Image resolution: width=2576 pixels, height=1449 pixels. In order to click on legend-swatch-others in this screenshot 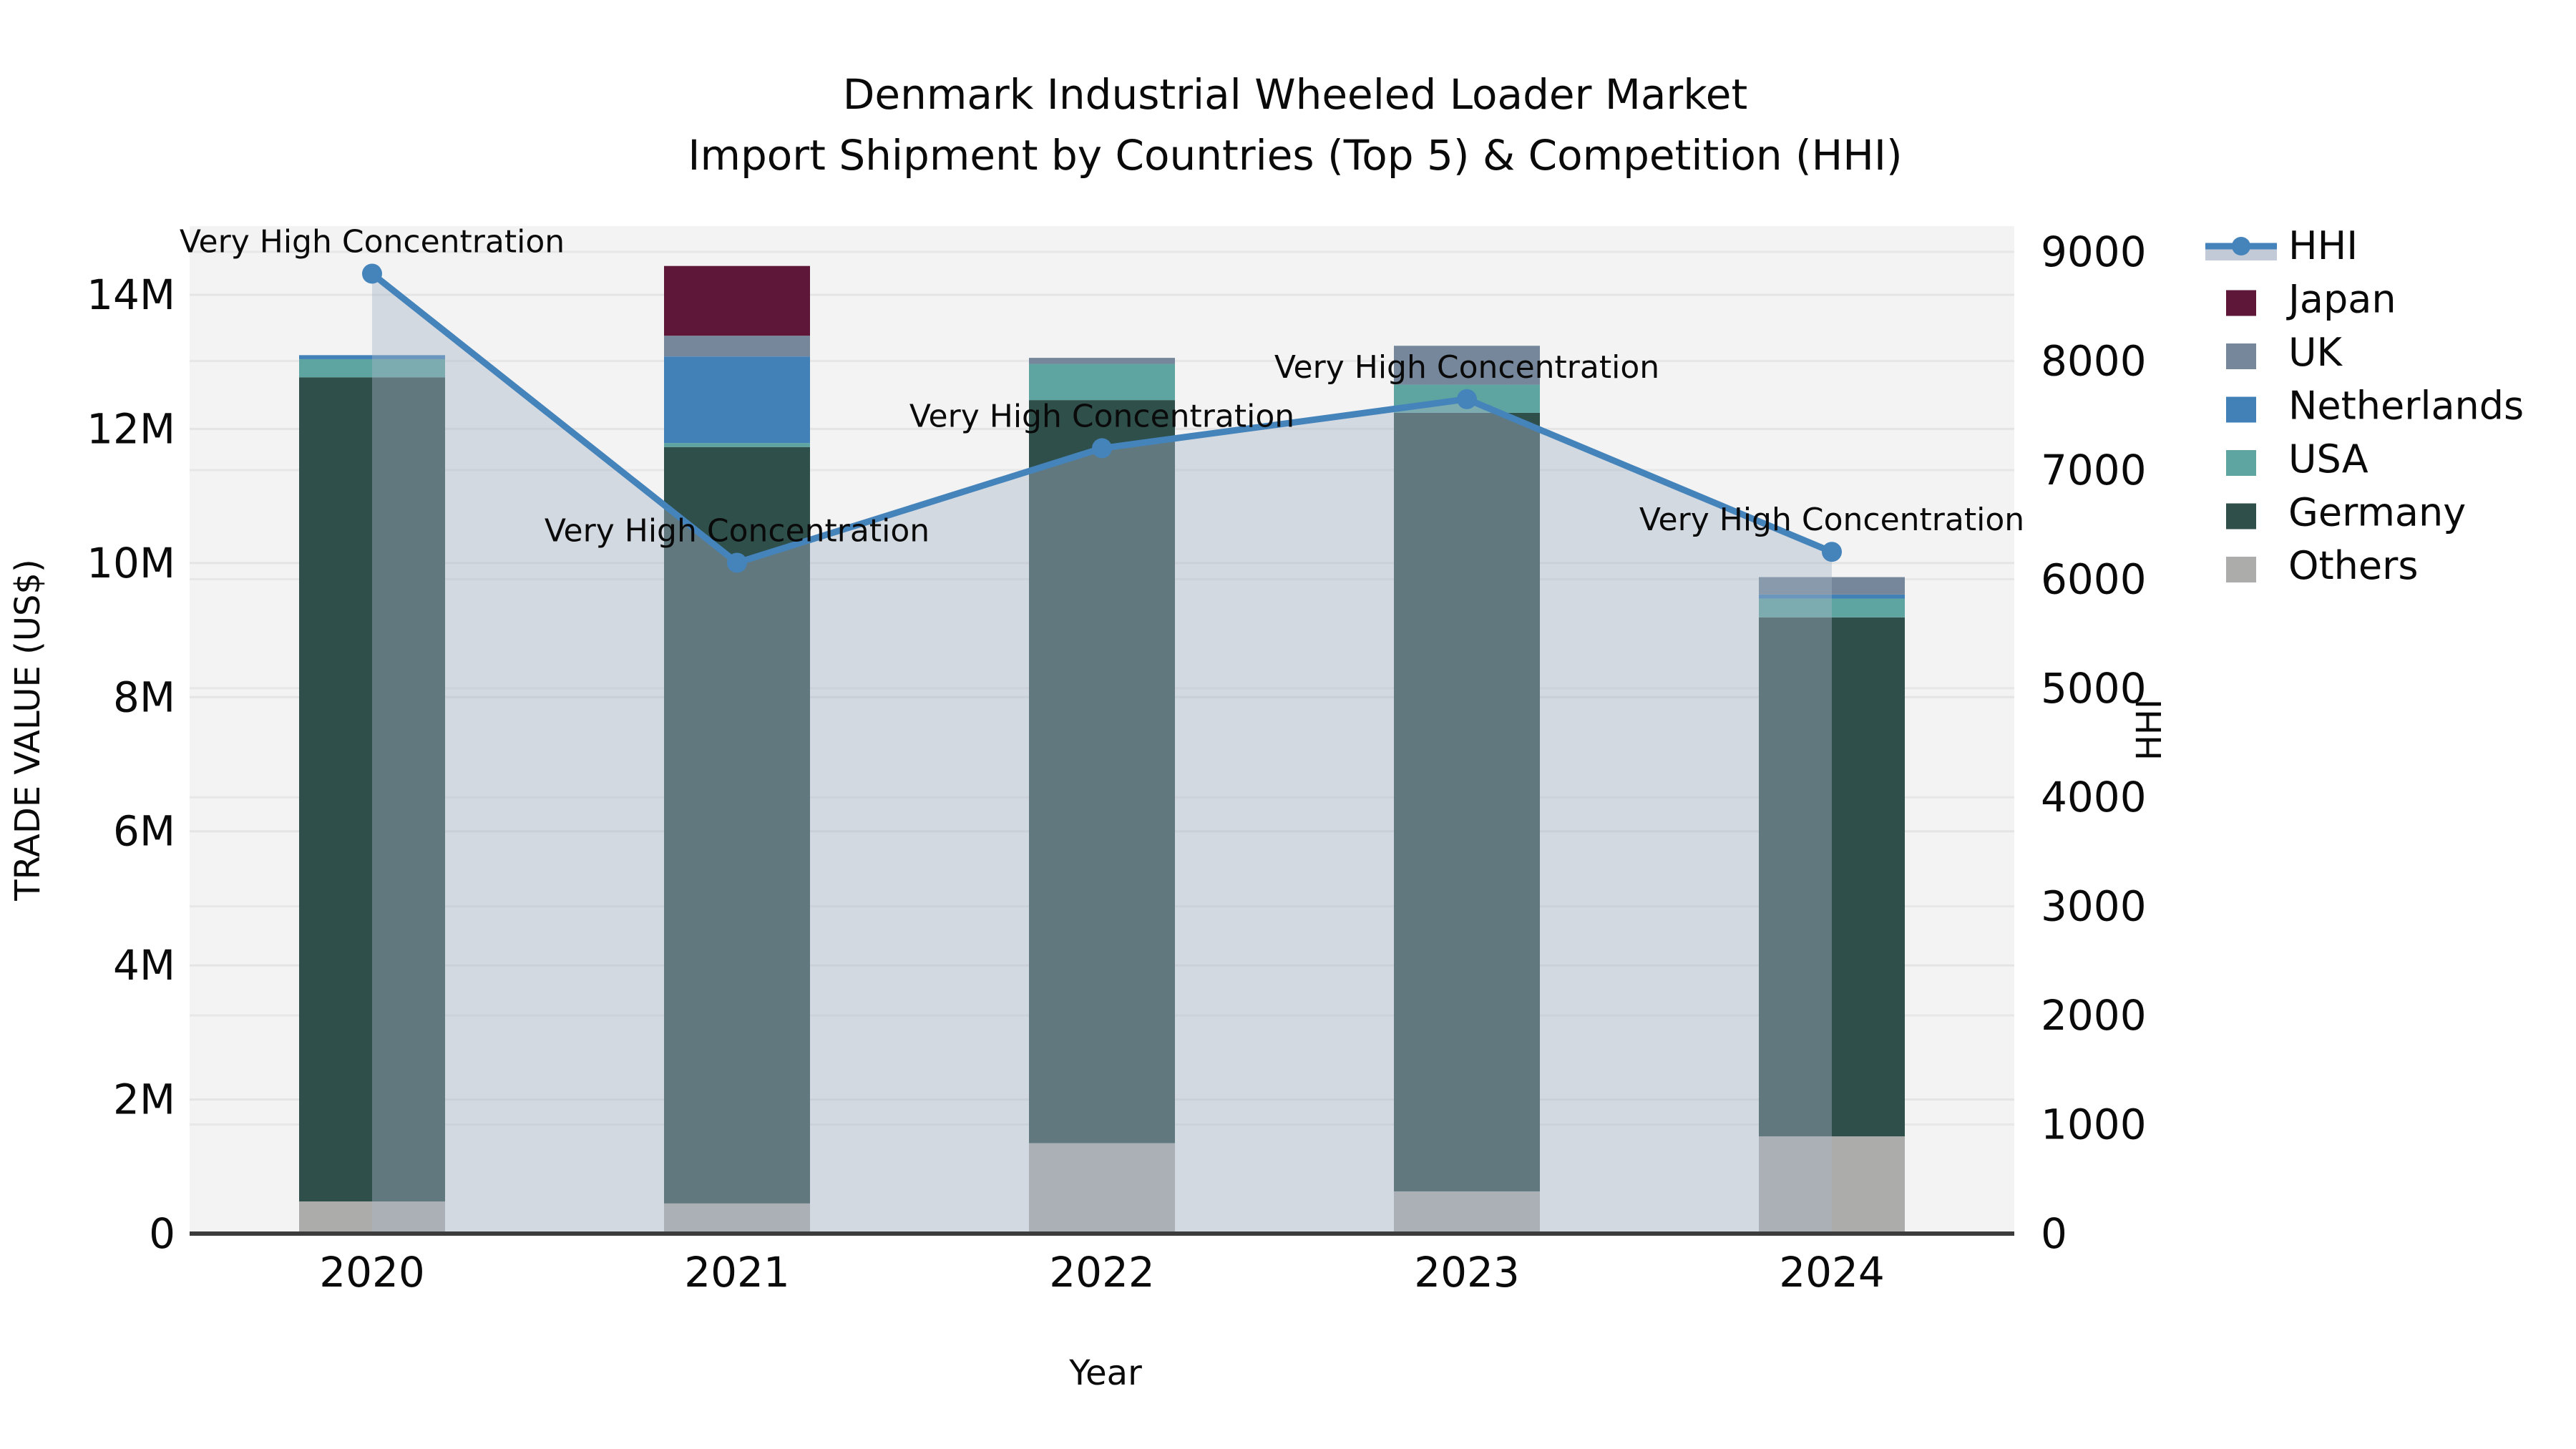, I will do `click(2241, 569)`.